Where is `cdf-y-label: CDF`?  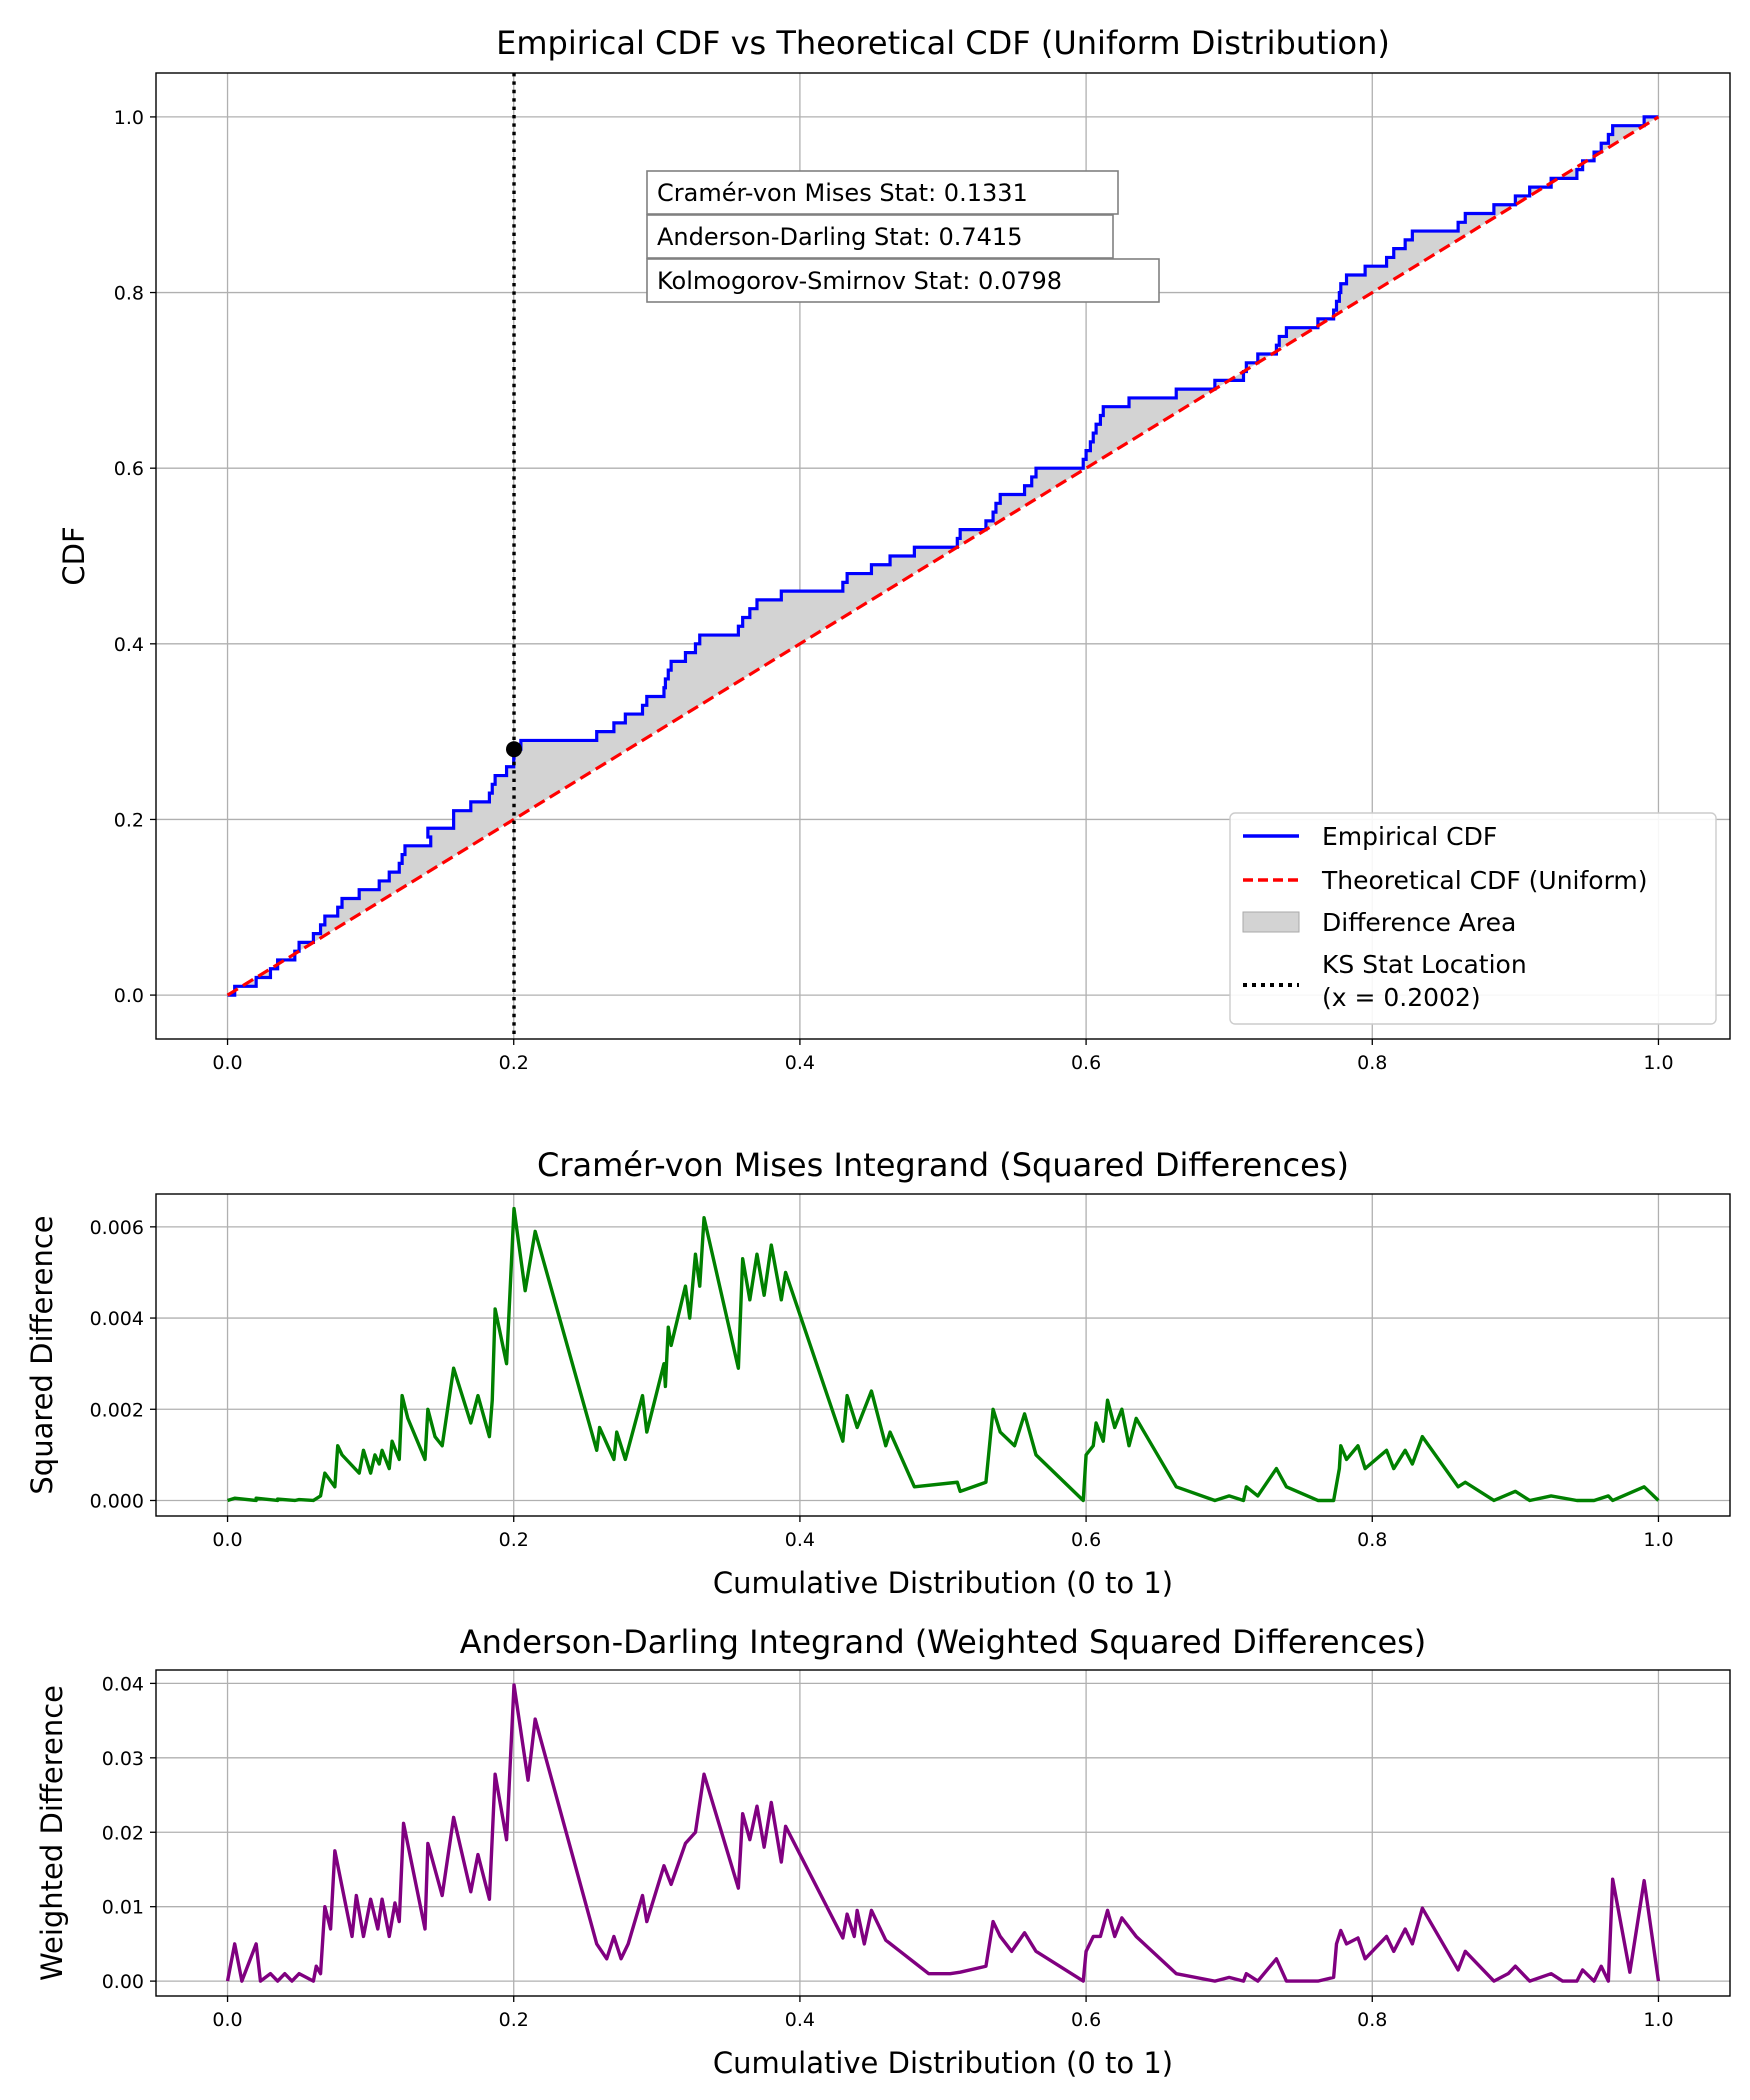 cdf-y-label: CDF is located at coordinates (74, 555).